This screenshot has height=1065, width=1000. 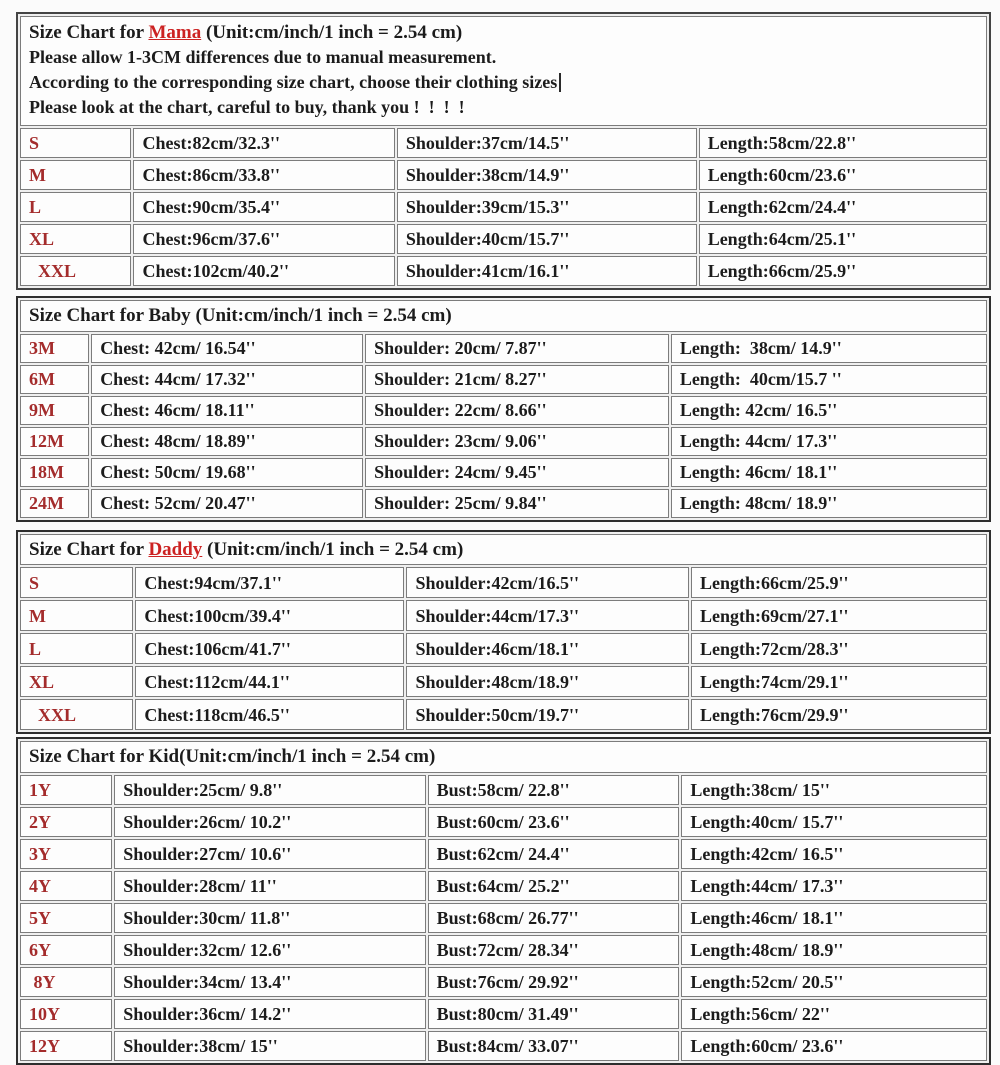 What do you see at coordinates (547, 616) in the screenshot?
I see `measurement-cell: Shoulder:44cm/17.3''` at bounding box center [547, 616].